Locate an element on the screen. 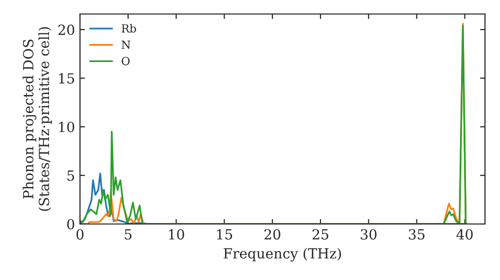  y-tick-label: 10 is located at coordinates (66, 127).